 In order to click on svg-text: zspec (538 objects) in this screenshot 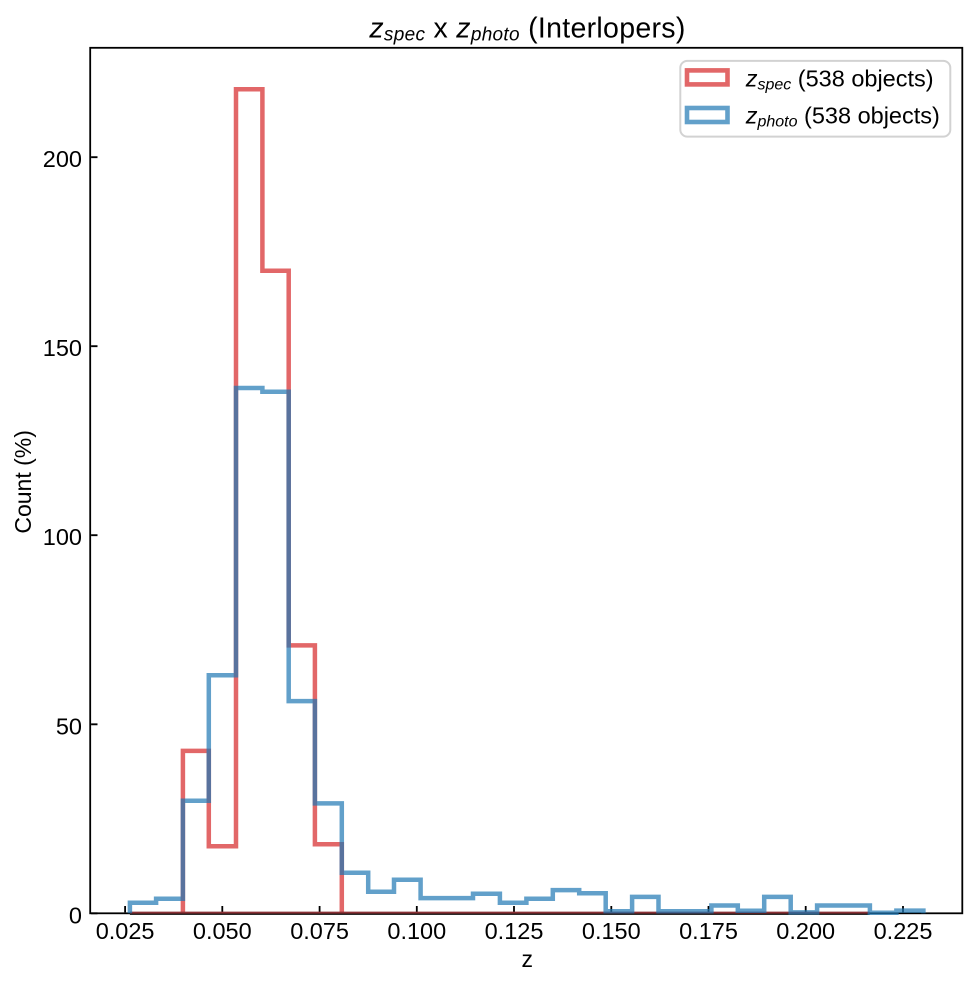, I will do `click(839, 79)`.